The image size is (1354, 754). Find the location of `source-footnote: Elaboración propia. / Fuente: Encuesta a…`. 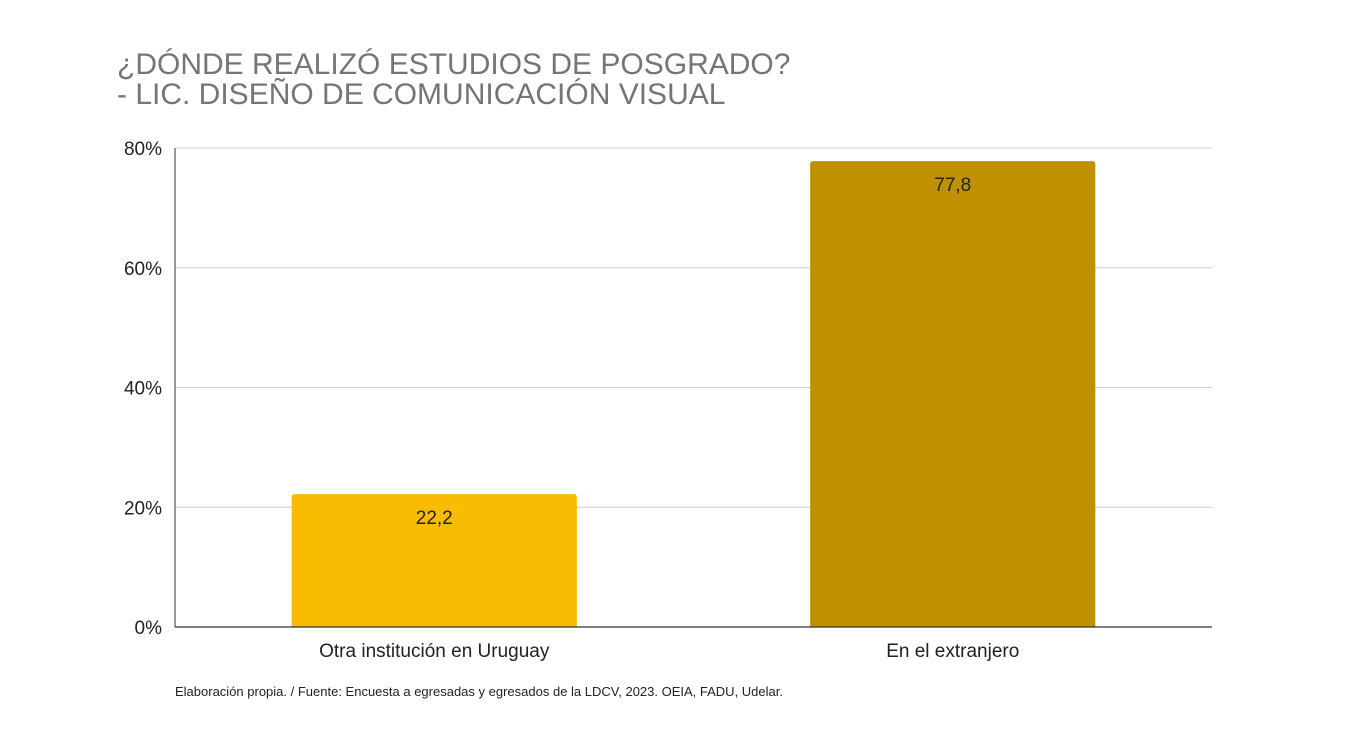

source-footnote: Elaboración propia. / Fuente: Encuesta a… is located at coordinates (479, 691).